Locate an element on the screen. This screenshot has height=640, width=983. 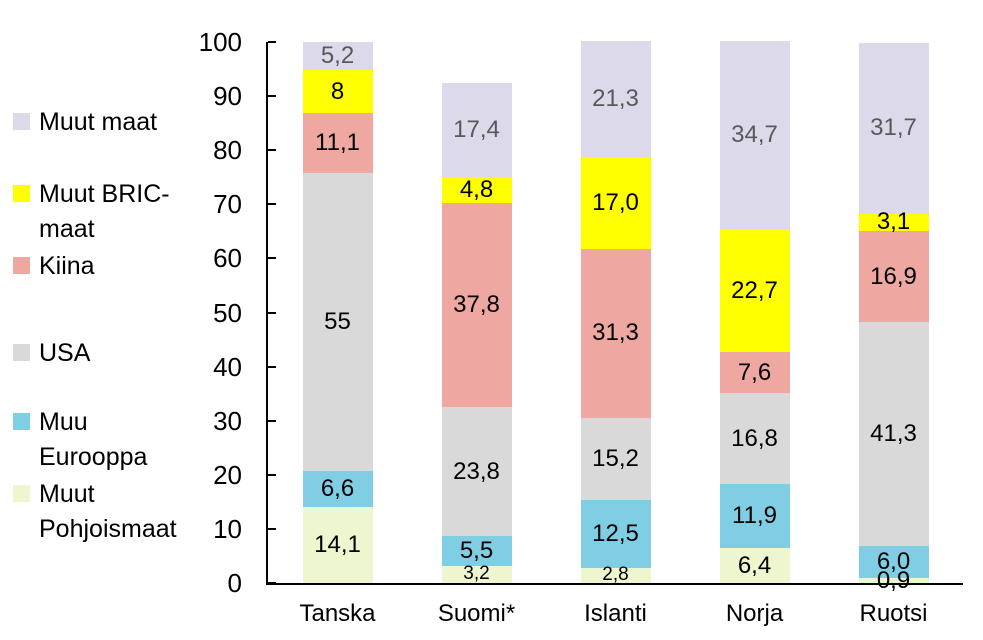
segment-value-label: 34,7 is located at coordinates (754, 135).